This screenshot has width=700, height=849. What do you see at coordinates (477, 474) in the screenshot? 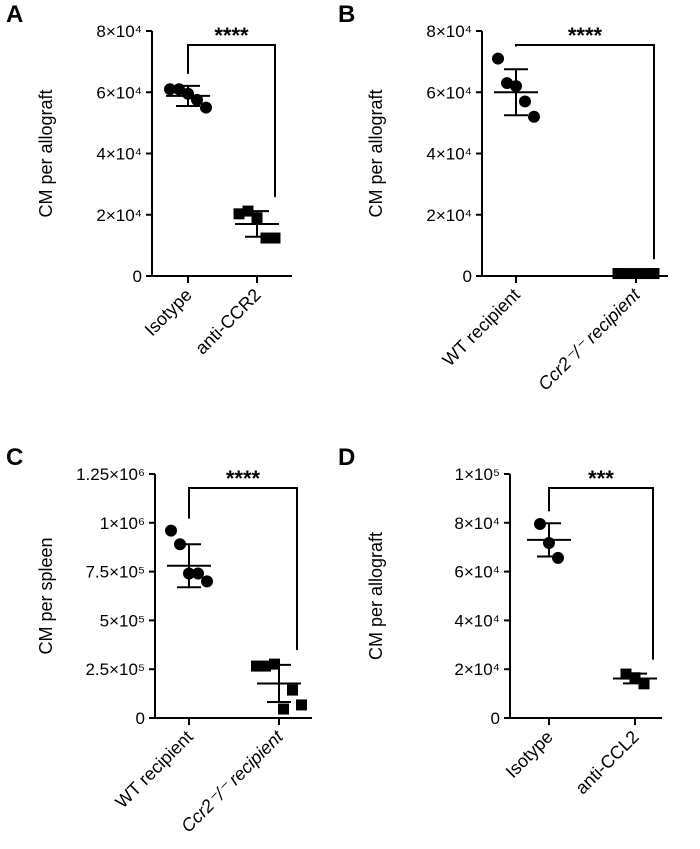
I see `y-tick-label: 1×10⁵` at bounding box center [477, 474].